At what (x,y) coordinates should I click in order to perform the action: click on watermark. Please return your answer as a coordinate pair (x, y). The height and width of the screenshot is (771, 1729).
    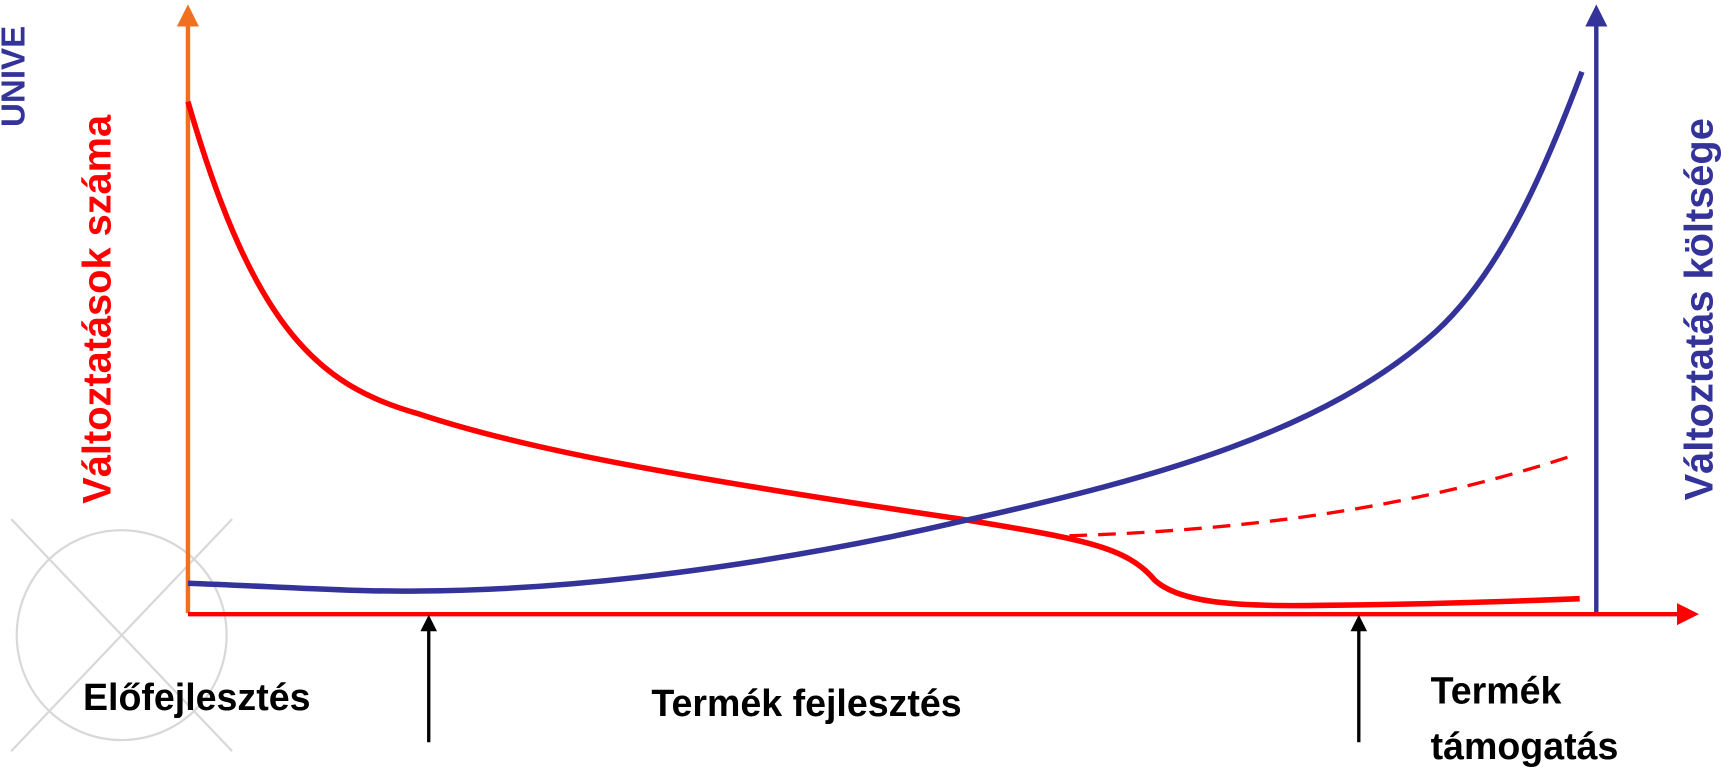
    Looking at the image, I should click on (121, 635).